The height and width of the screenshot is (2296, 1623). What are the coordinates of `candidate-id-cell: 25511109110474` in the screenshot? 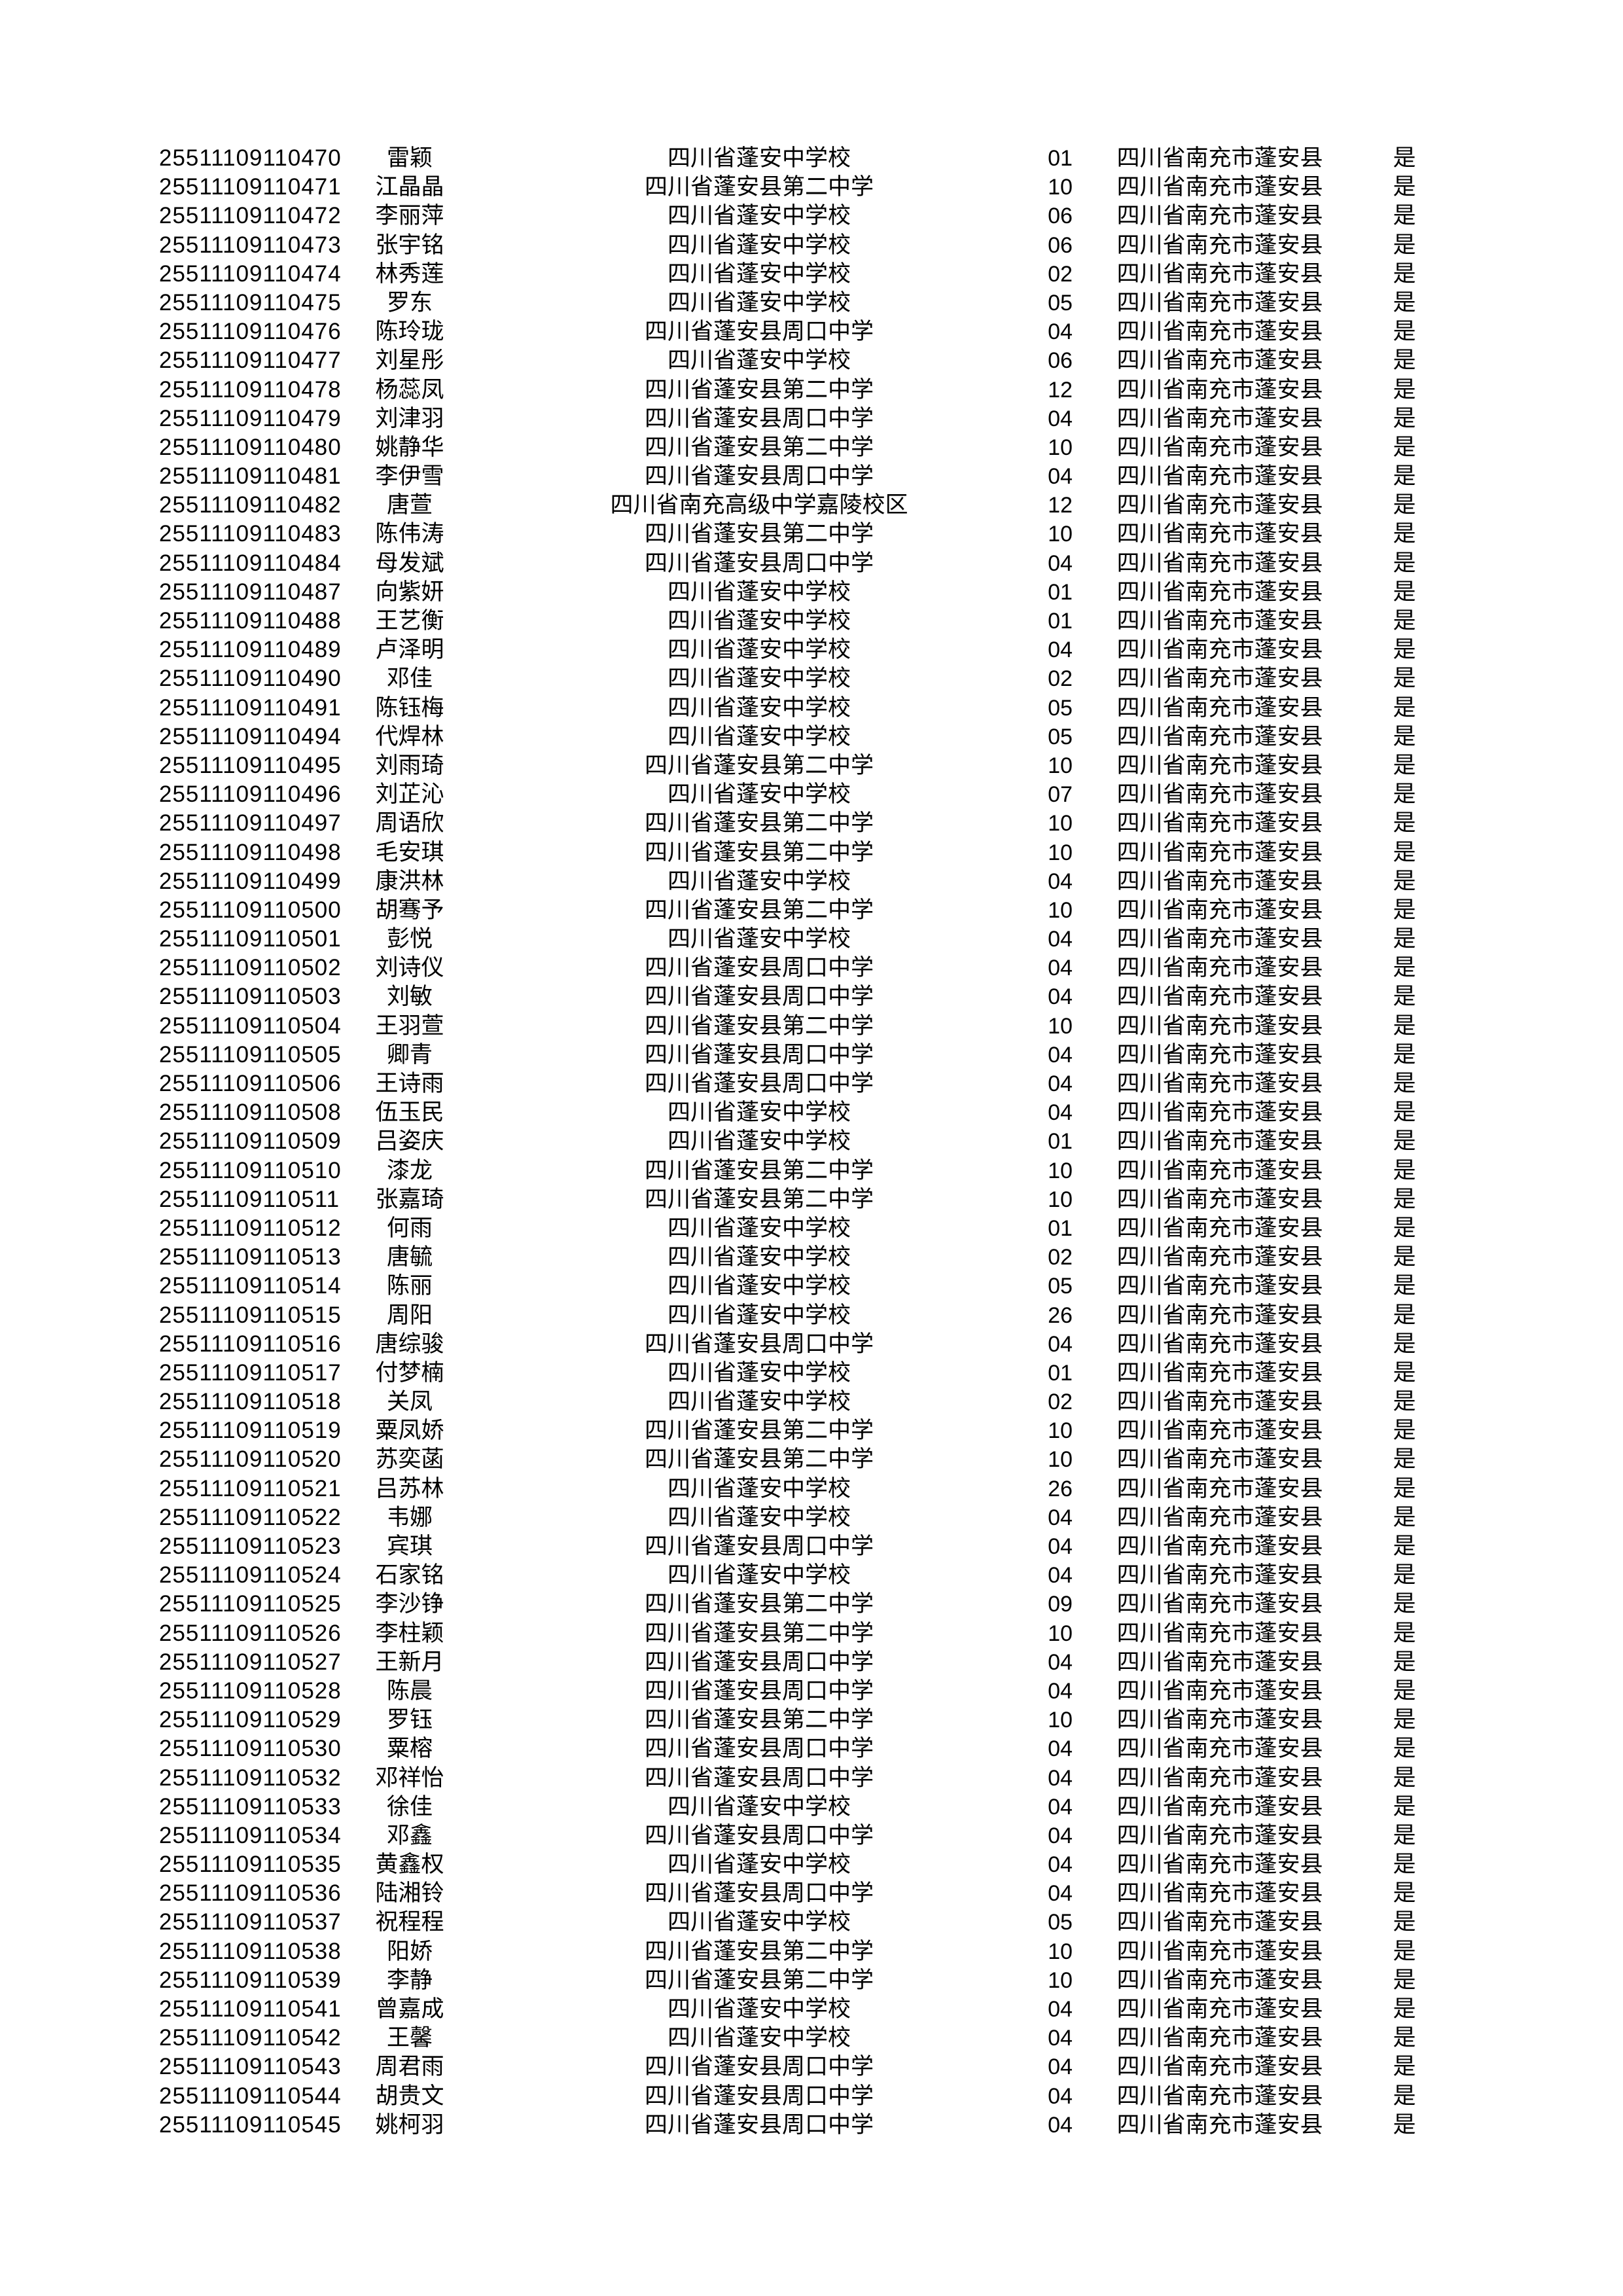 It's located at (250, 273).